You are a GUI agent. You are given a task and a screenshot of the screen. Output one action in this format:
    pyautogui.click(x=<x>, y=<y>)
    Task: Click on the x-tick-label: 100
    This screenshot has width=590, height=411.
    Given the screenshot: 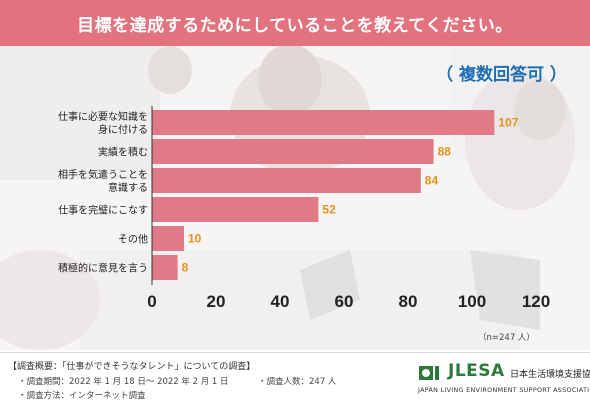 What is the action you would take?
    pyautogui.click(x=472, y=301)
    